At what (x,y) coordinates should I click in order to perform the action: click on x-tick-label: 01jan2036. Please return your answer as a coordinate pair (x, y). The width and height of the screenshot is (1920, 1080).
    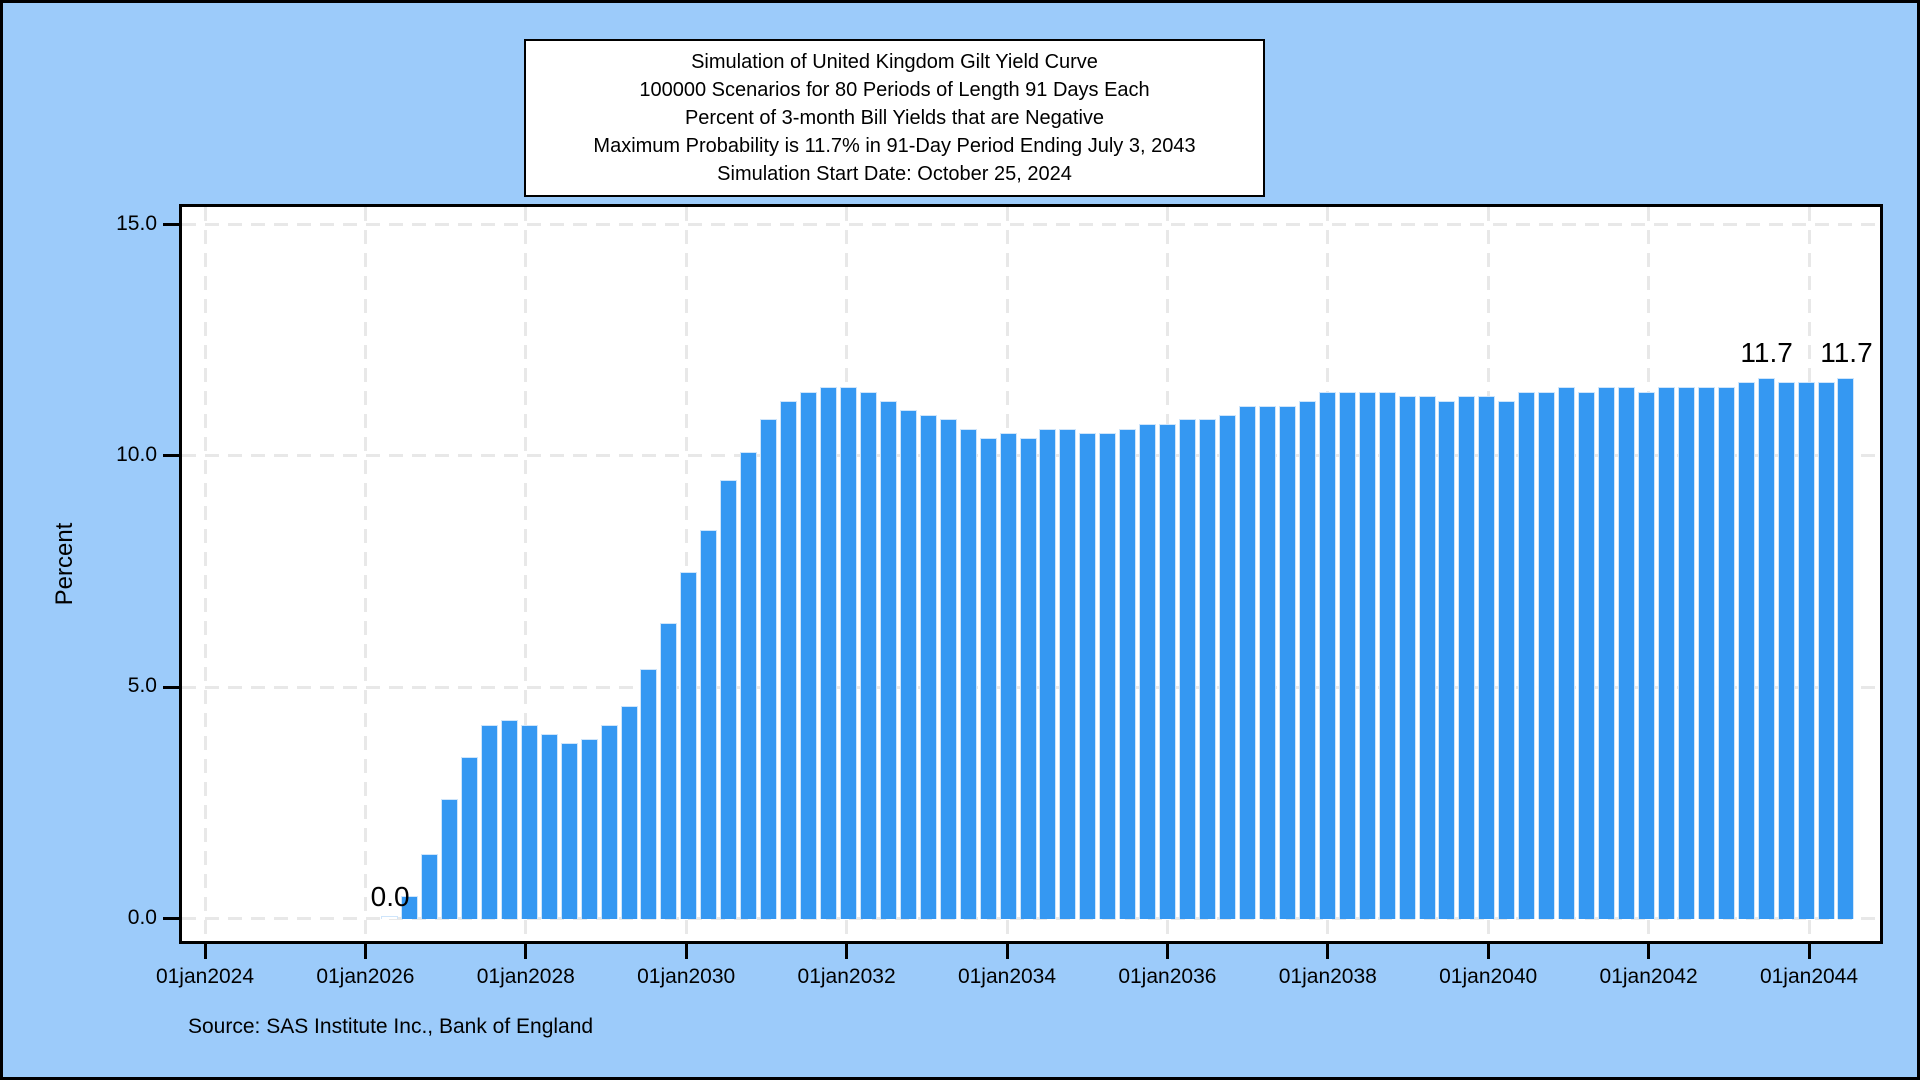
    Looking at the image, I should click on (1167, 976).